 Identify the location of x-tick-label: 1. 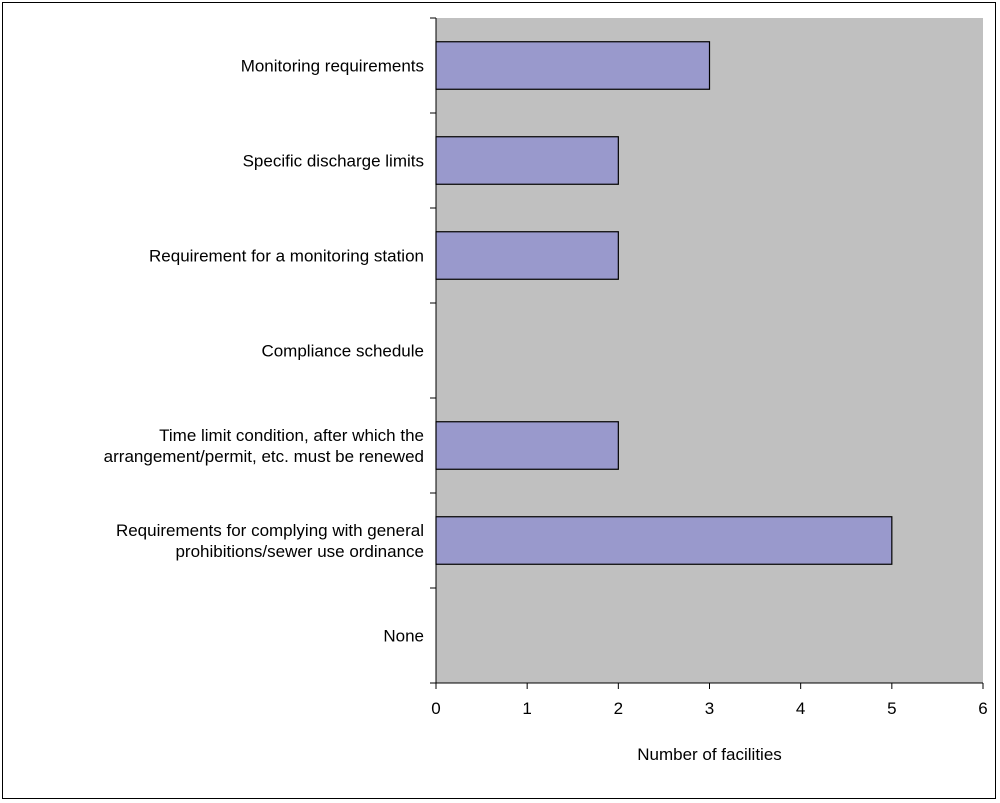
(526, 708).